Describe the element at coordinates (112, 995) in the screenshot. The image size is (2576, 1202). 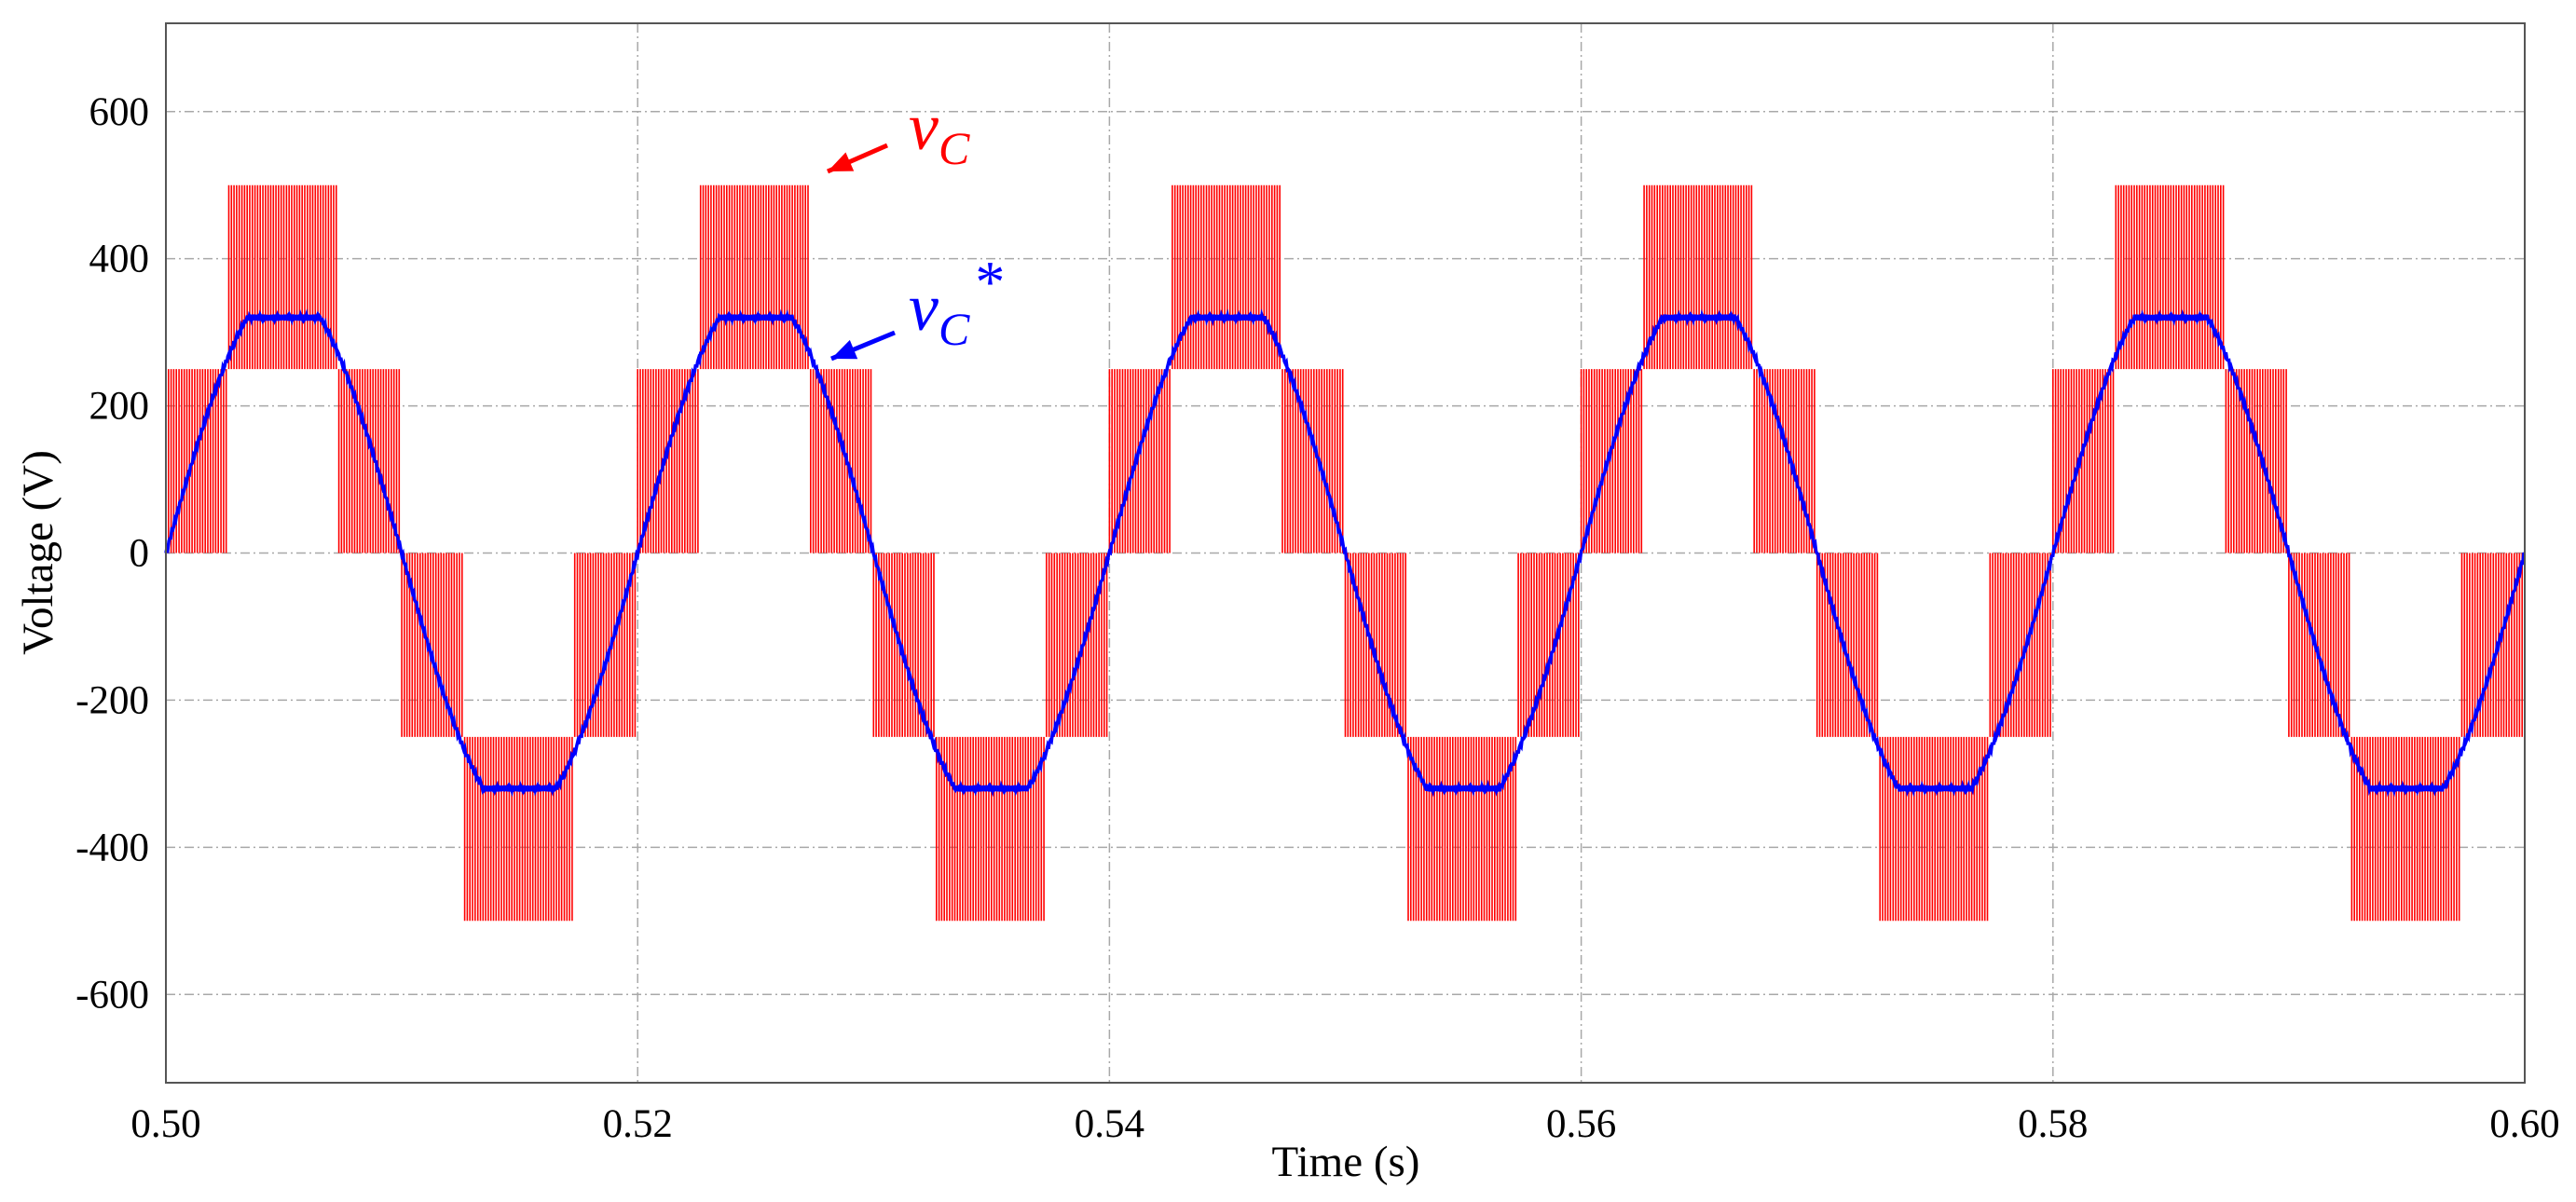
I see `y-tick-label: -600` at that location.